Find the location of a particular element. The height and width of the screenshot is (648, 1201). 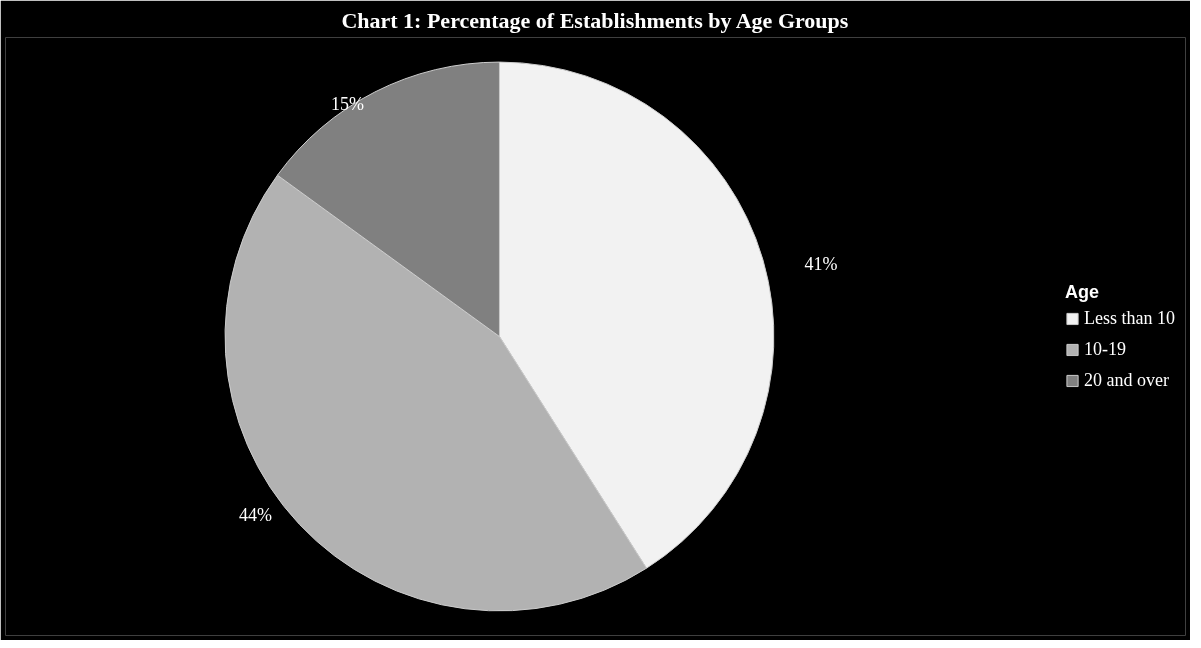

legend-label: 10-19 is located at coordinates (1105, 349).